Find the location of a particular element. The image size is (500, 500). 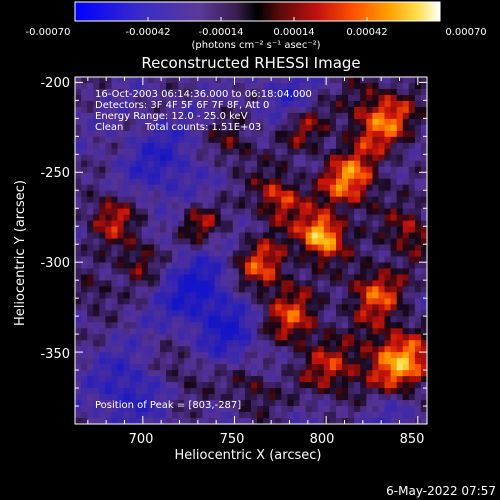

colorbar-frame is located at coordinates (257, 11).